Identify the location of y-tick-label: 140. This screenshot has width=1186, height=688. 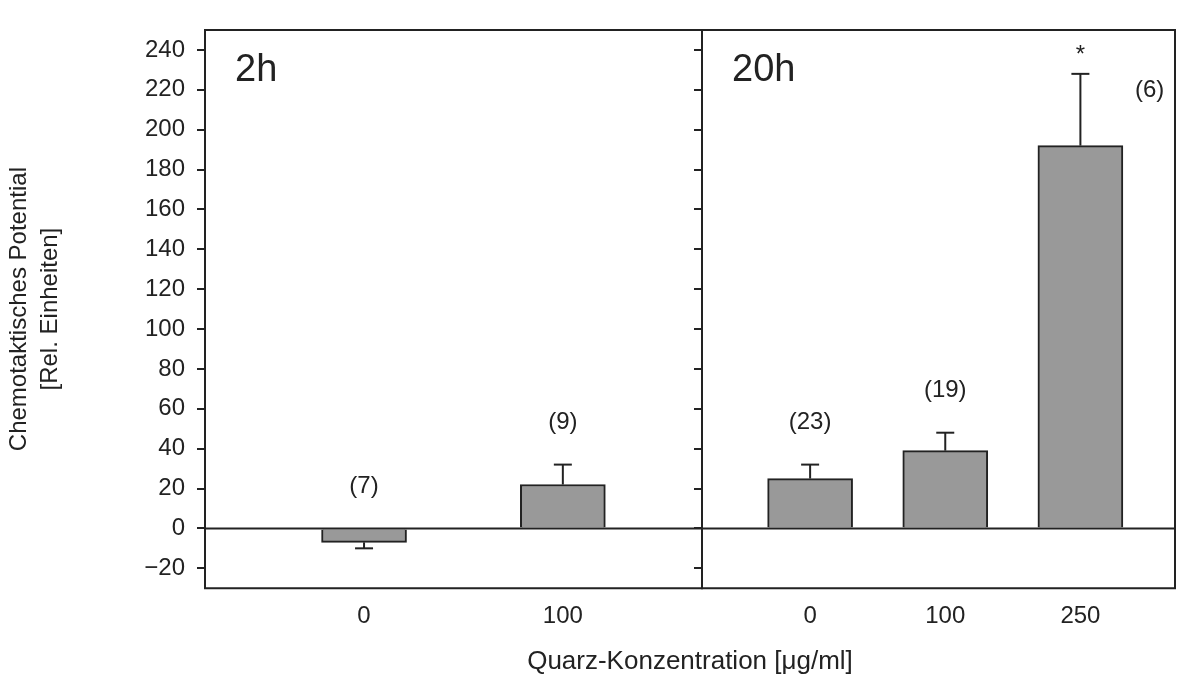
(164, 247).